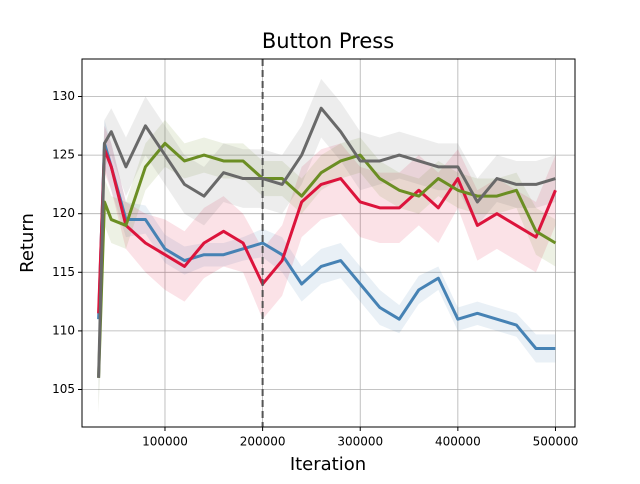 Image resolution: width=640 pixels, height=484 pixels. What do you see at coordinates (165, 442) in the screenshot?
I see `x-tick-label: 100000` at bounding box center [165, 442].